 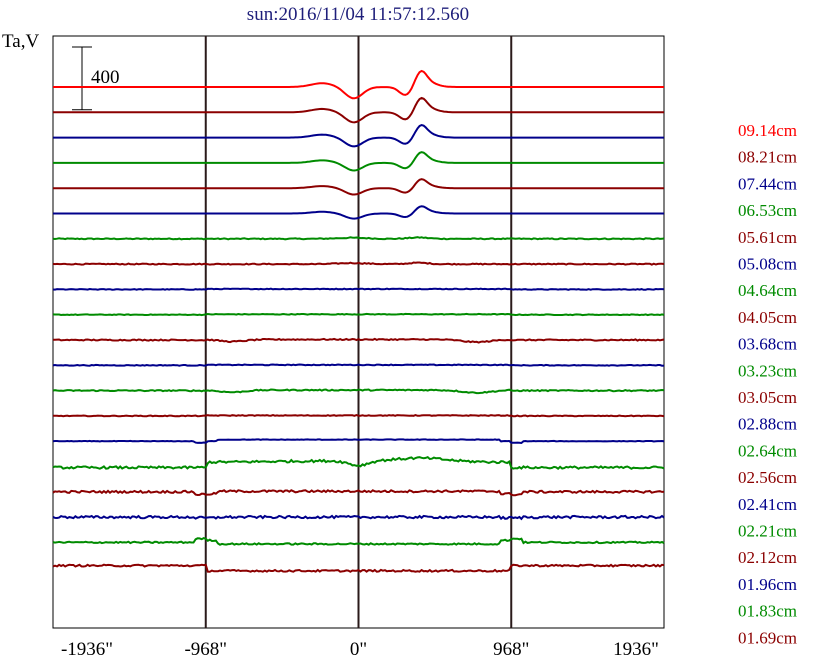 What do you see at coordinates (767, 611) in the screenshot?
I see `legend-entry: 01.83cm` at bounding box center [767, 611].